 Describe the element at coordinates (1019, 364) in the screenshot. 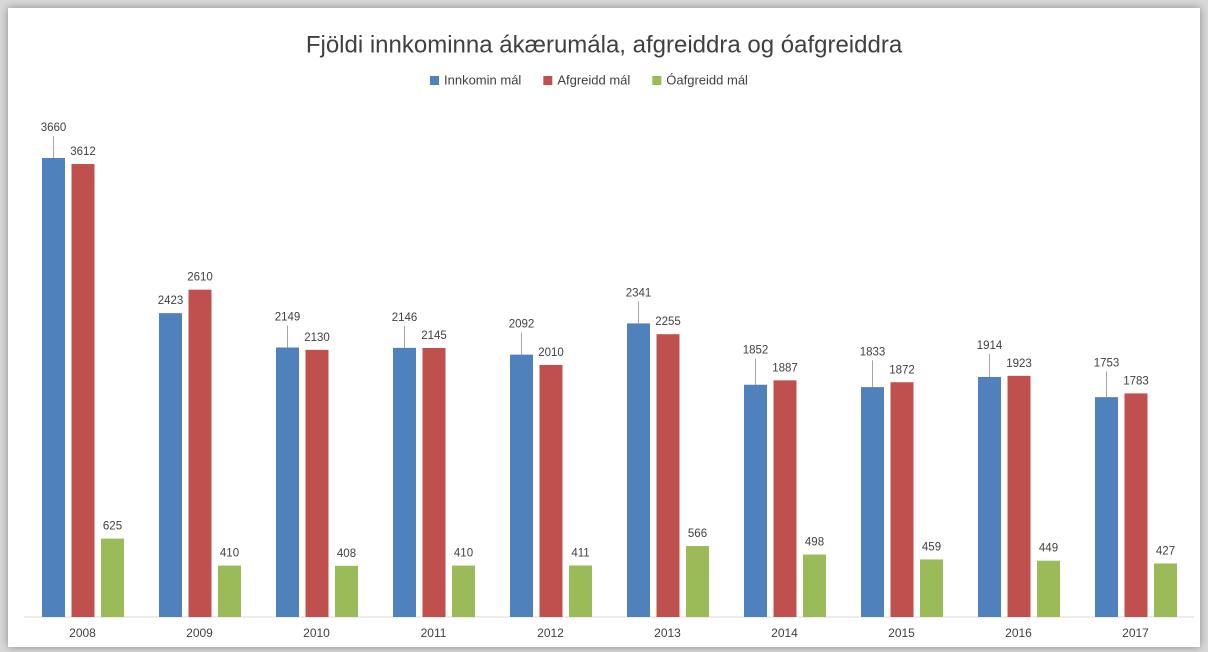

I see `data-label: 1923` at that location.